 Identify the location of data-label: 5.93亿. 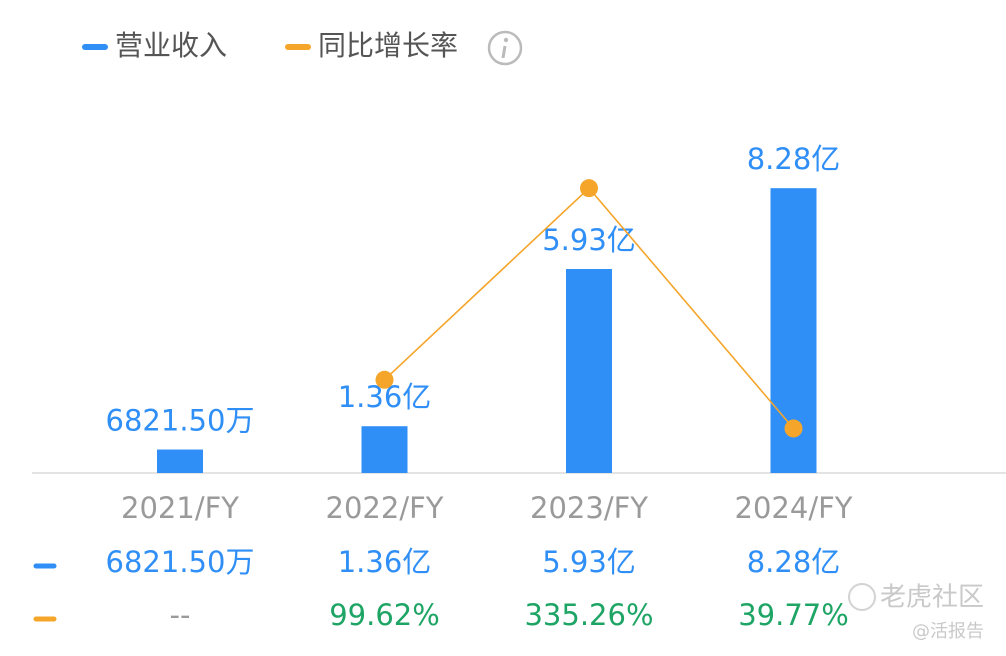
(589, 240).